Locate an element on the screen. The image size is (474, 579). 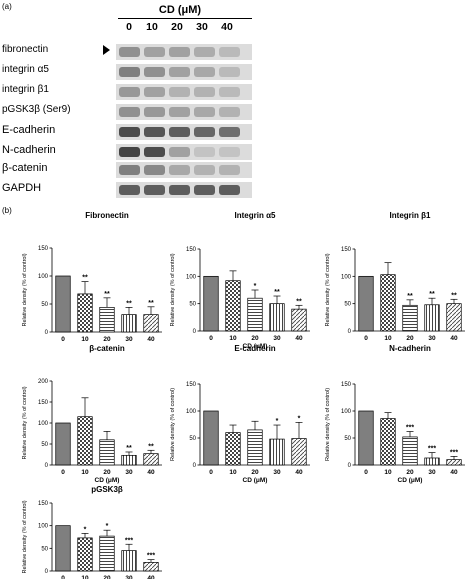
concentration-label: 10 is located at coordinates (152, 27).